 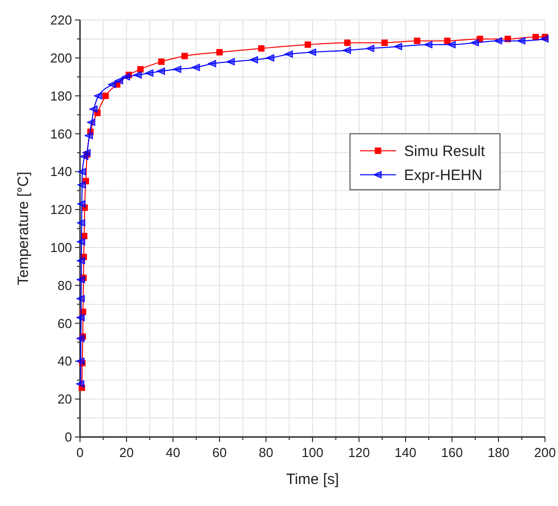 What do you see at coordinates (405, 452) in the screenshot?
I see `x-tick-label: 140` at bounding box center [405, 452].